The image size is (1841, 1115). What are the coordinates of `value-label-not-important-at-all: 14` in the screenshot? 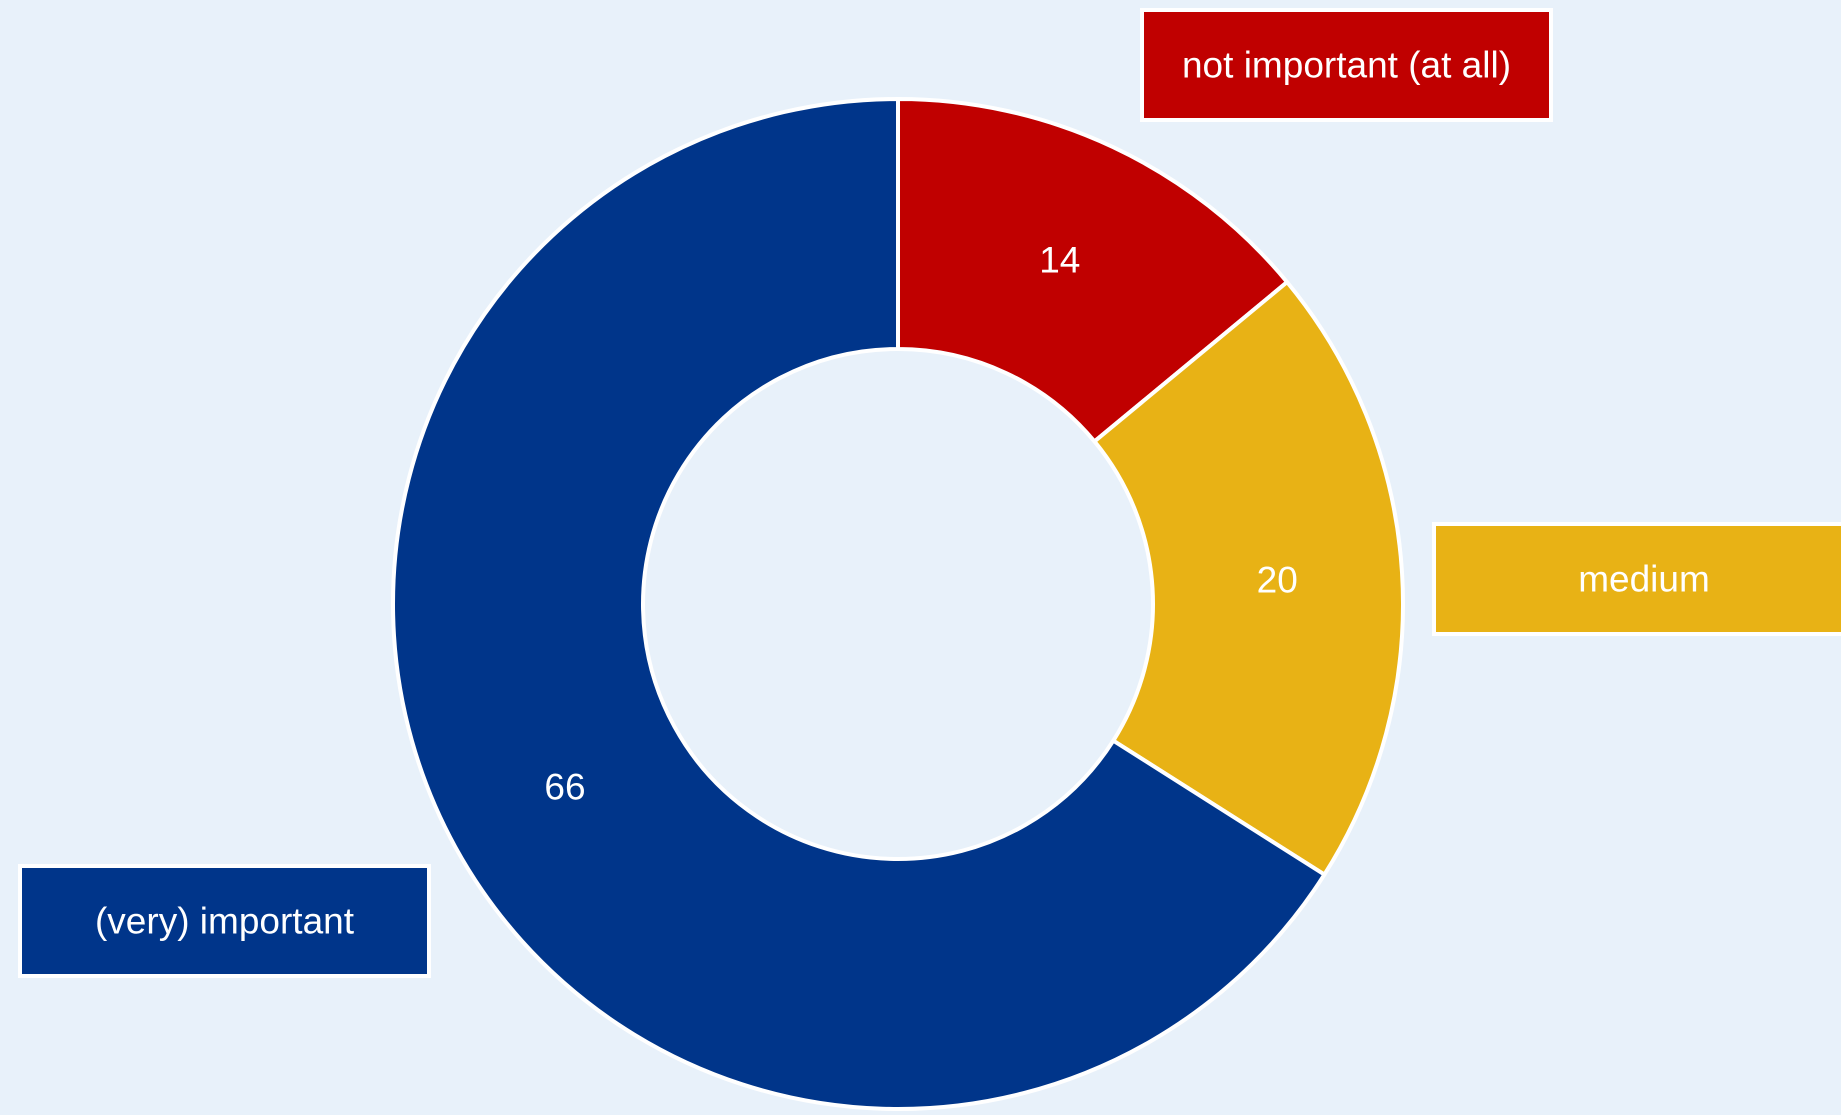 It's located at (1059, 260).